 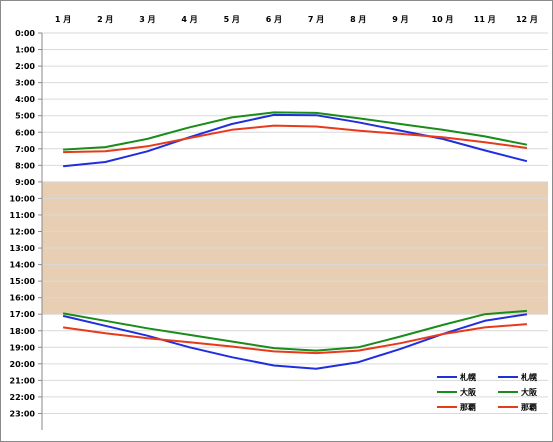 What do you see at coordinates (23, 397) in the screenshot?
I see `y-tick-label: 22:00` at bounding box center [23, 397].